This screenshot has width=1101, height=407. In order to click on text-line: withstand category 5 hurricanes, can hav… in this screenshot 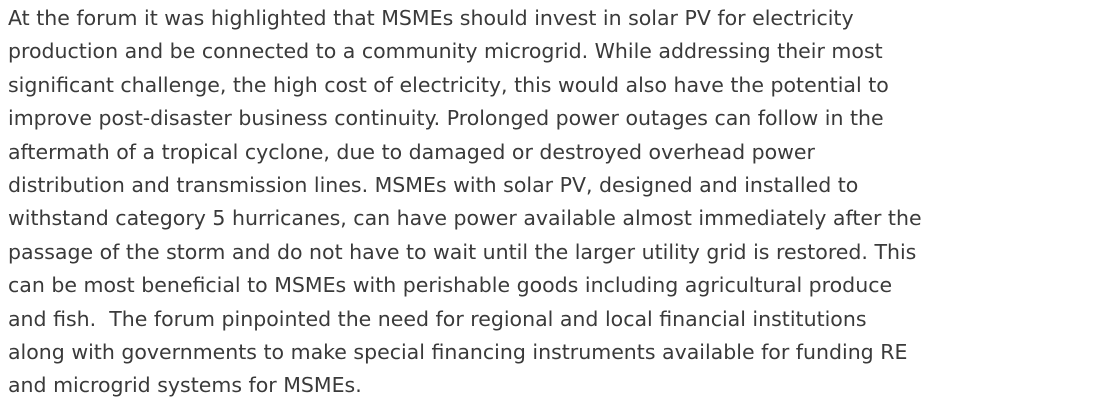, I will do `click(465, 218)`.